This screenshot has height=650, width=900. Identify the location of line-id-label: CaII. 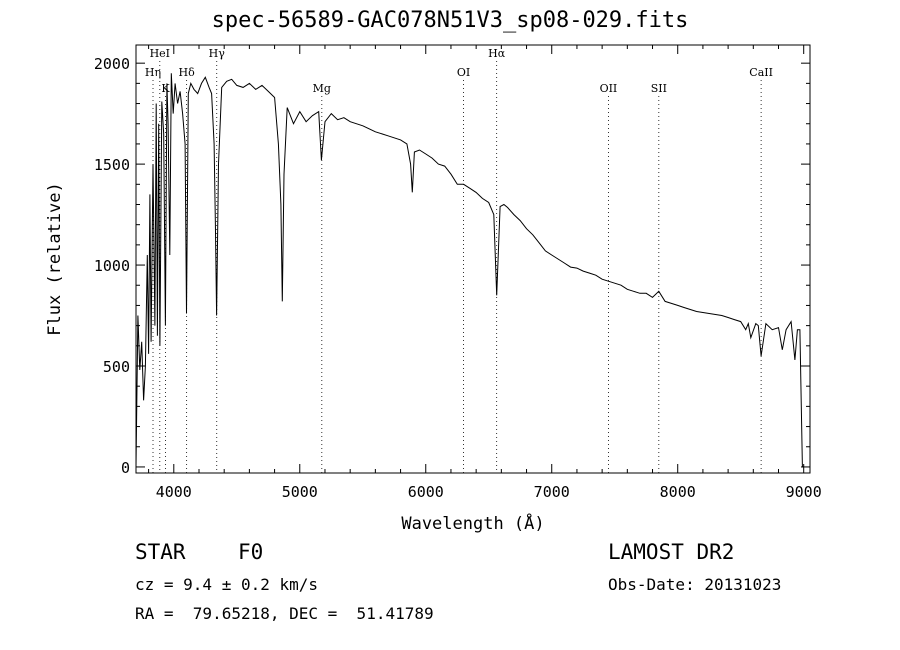
(761, 72).